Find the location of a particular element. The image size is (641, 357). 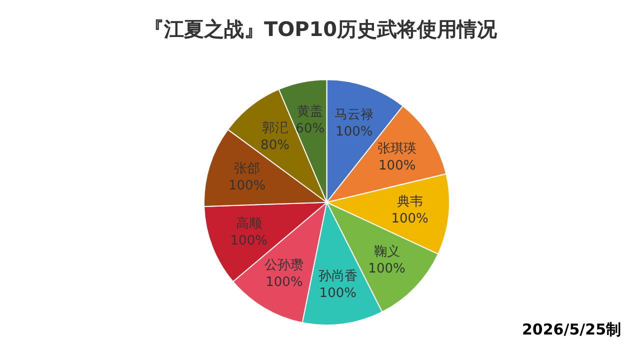

chart-title: 『江夏之战』TOP10历史武将使用情况 is located at coordinates (321, 29).